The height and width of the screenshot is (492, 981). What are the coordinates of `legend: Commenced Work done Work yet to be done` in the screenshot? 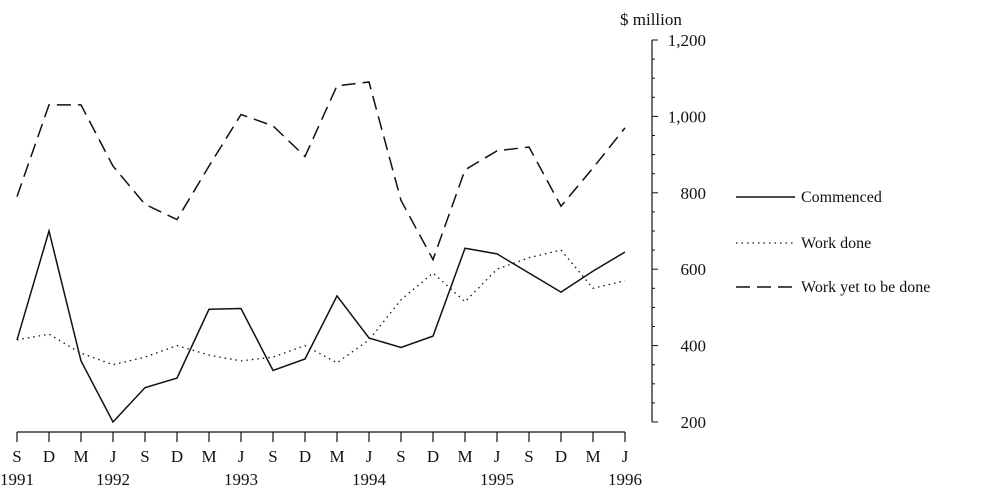 It's located at (833, 242).